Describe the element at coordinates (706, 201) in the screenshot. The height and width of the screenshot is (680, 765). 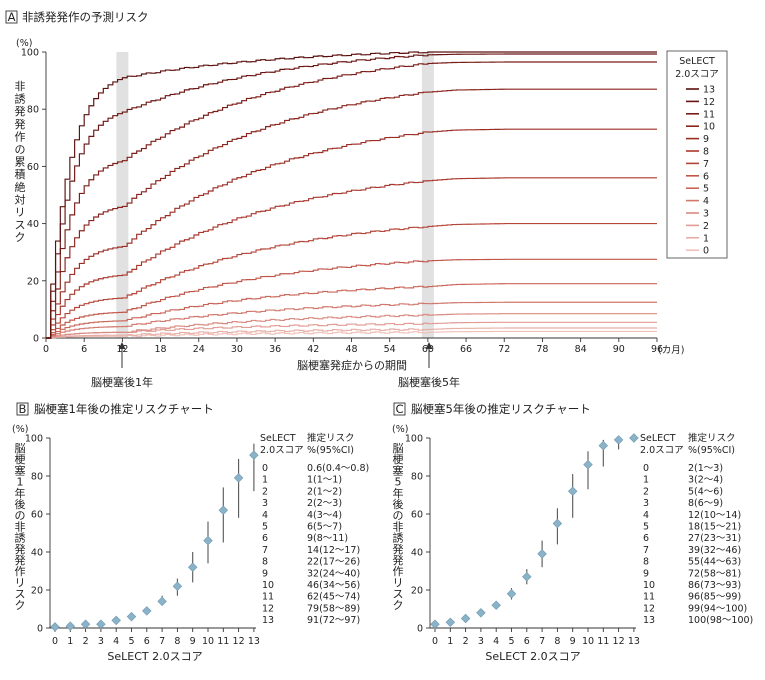
I see `legend-label-score-4: 4` at that location.